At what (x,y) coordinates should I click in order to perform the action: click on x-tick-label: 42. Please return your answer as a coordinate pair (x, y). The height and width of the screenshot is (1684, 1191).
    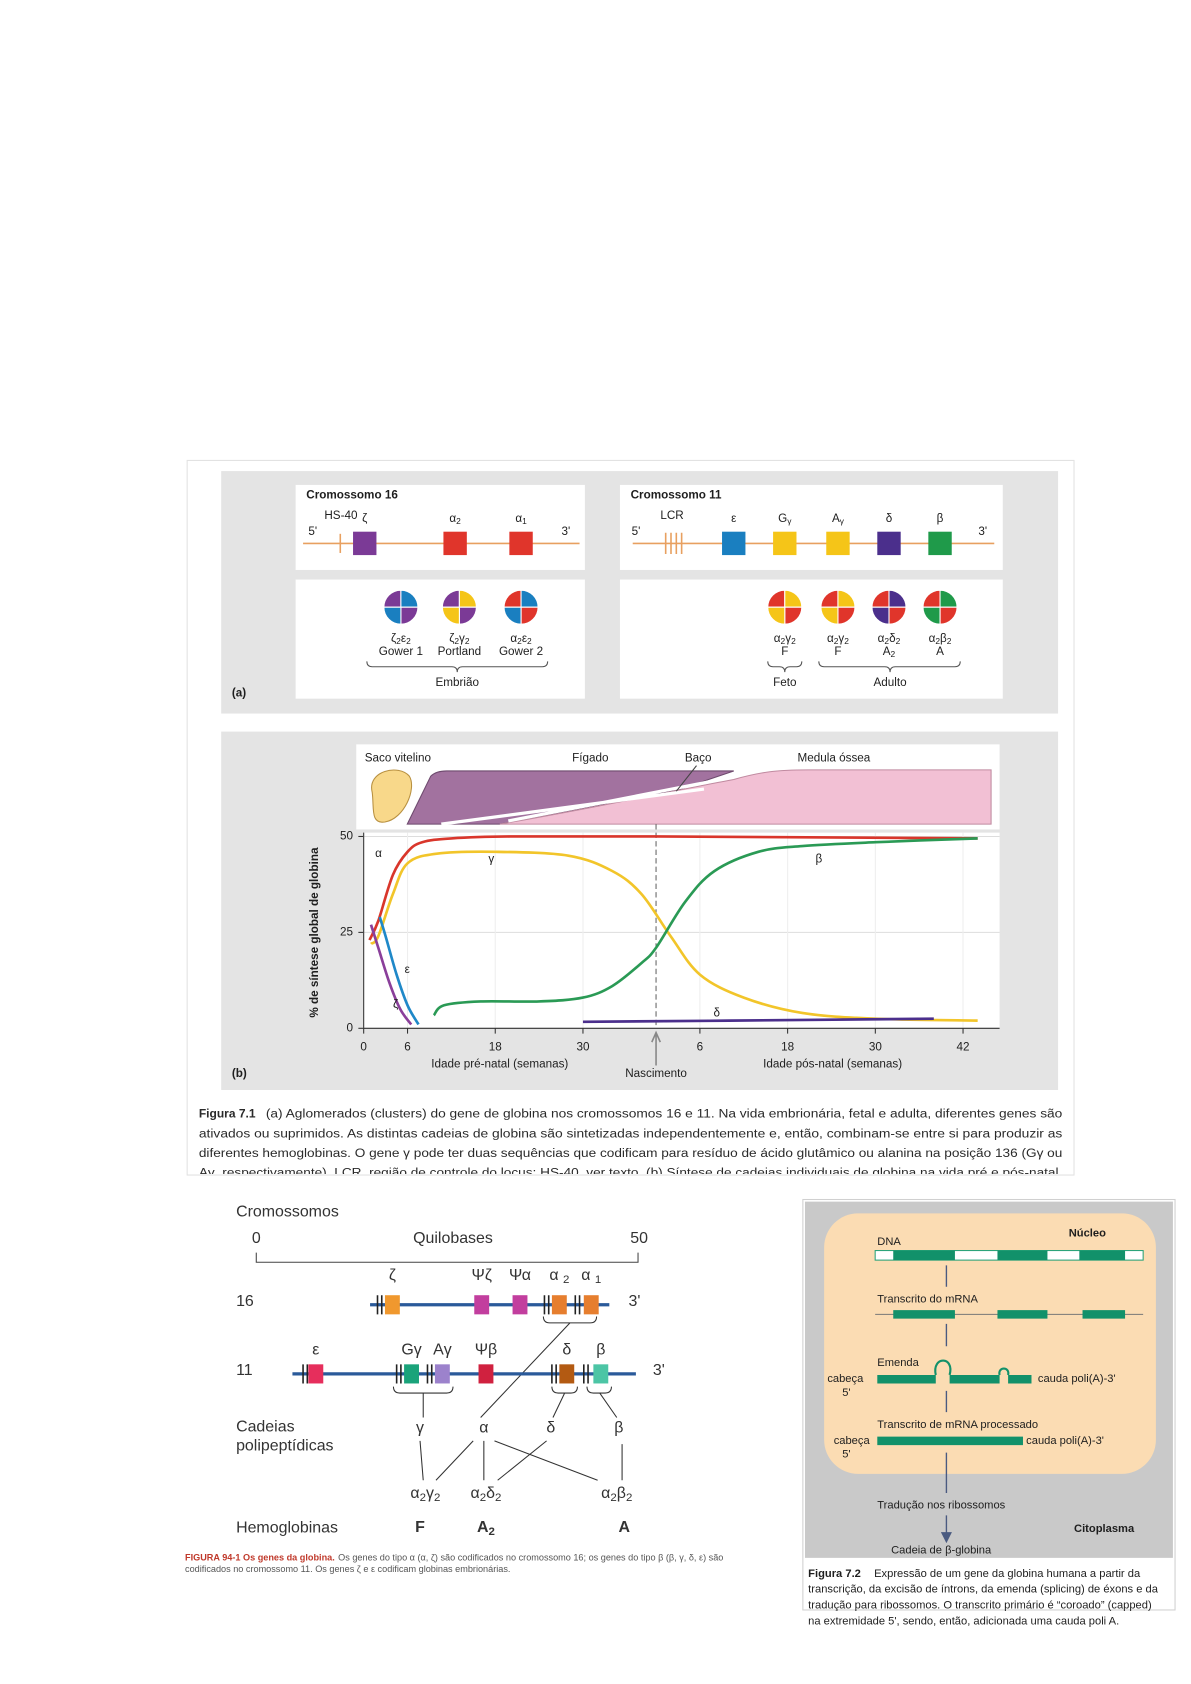
    Looking at the image, I should click on (963, 1047).